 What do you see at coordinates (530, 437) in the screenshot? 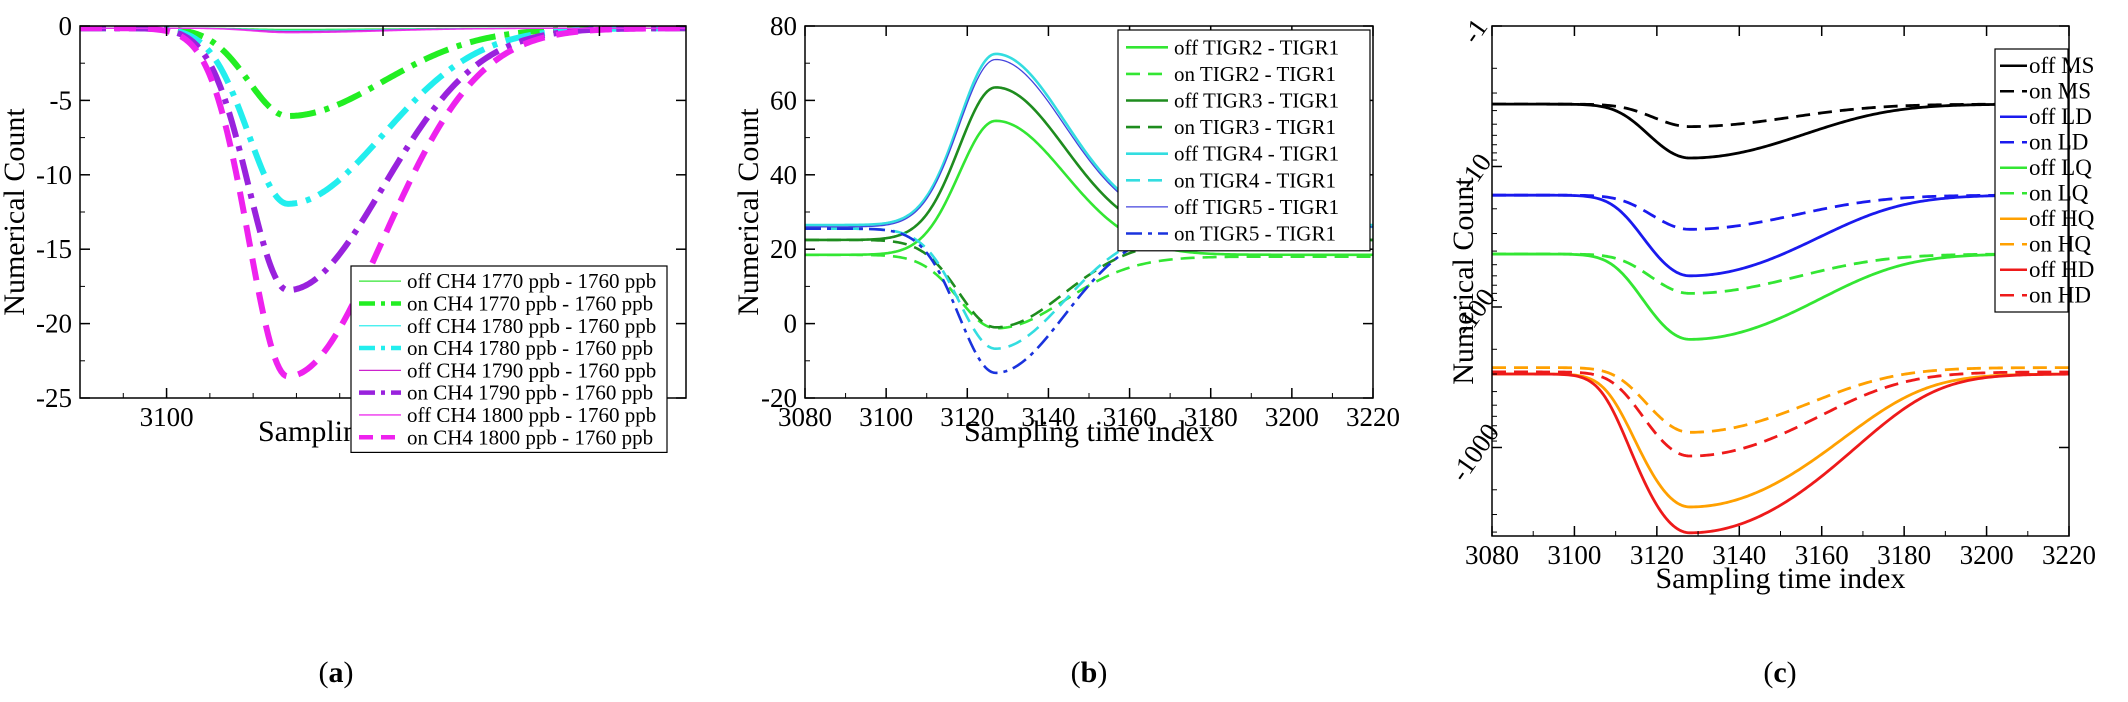
I see `legend-entry: on CH4 1800 ppb - 1760 ppb` at bounding box center [530, 437].